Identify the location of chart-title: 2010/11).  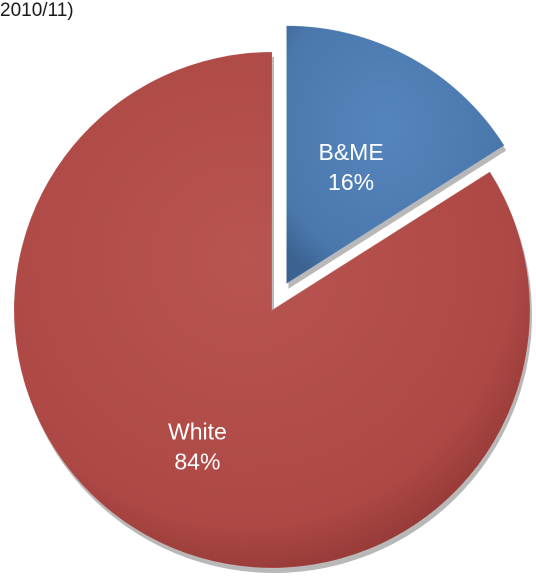
(37, 10).